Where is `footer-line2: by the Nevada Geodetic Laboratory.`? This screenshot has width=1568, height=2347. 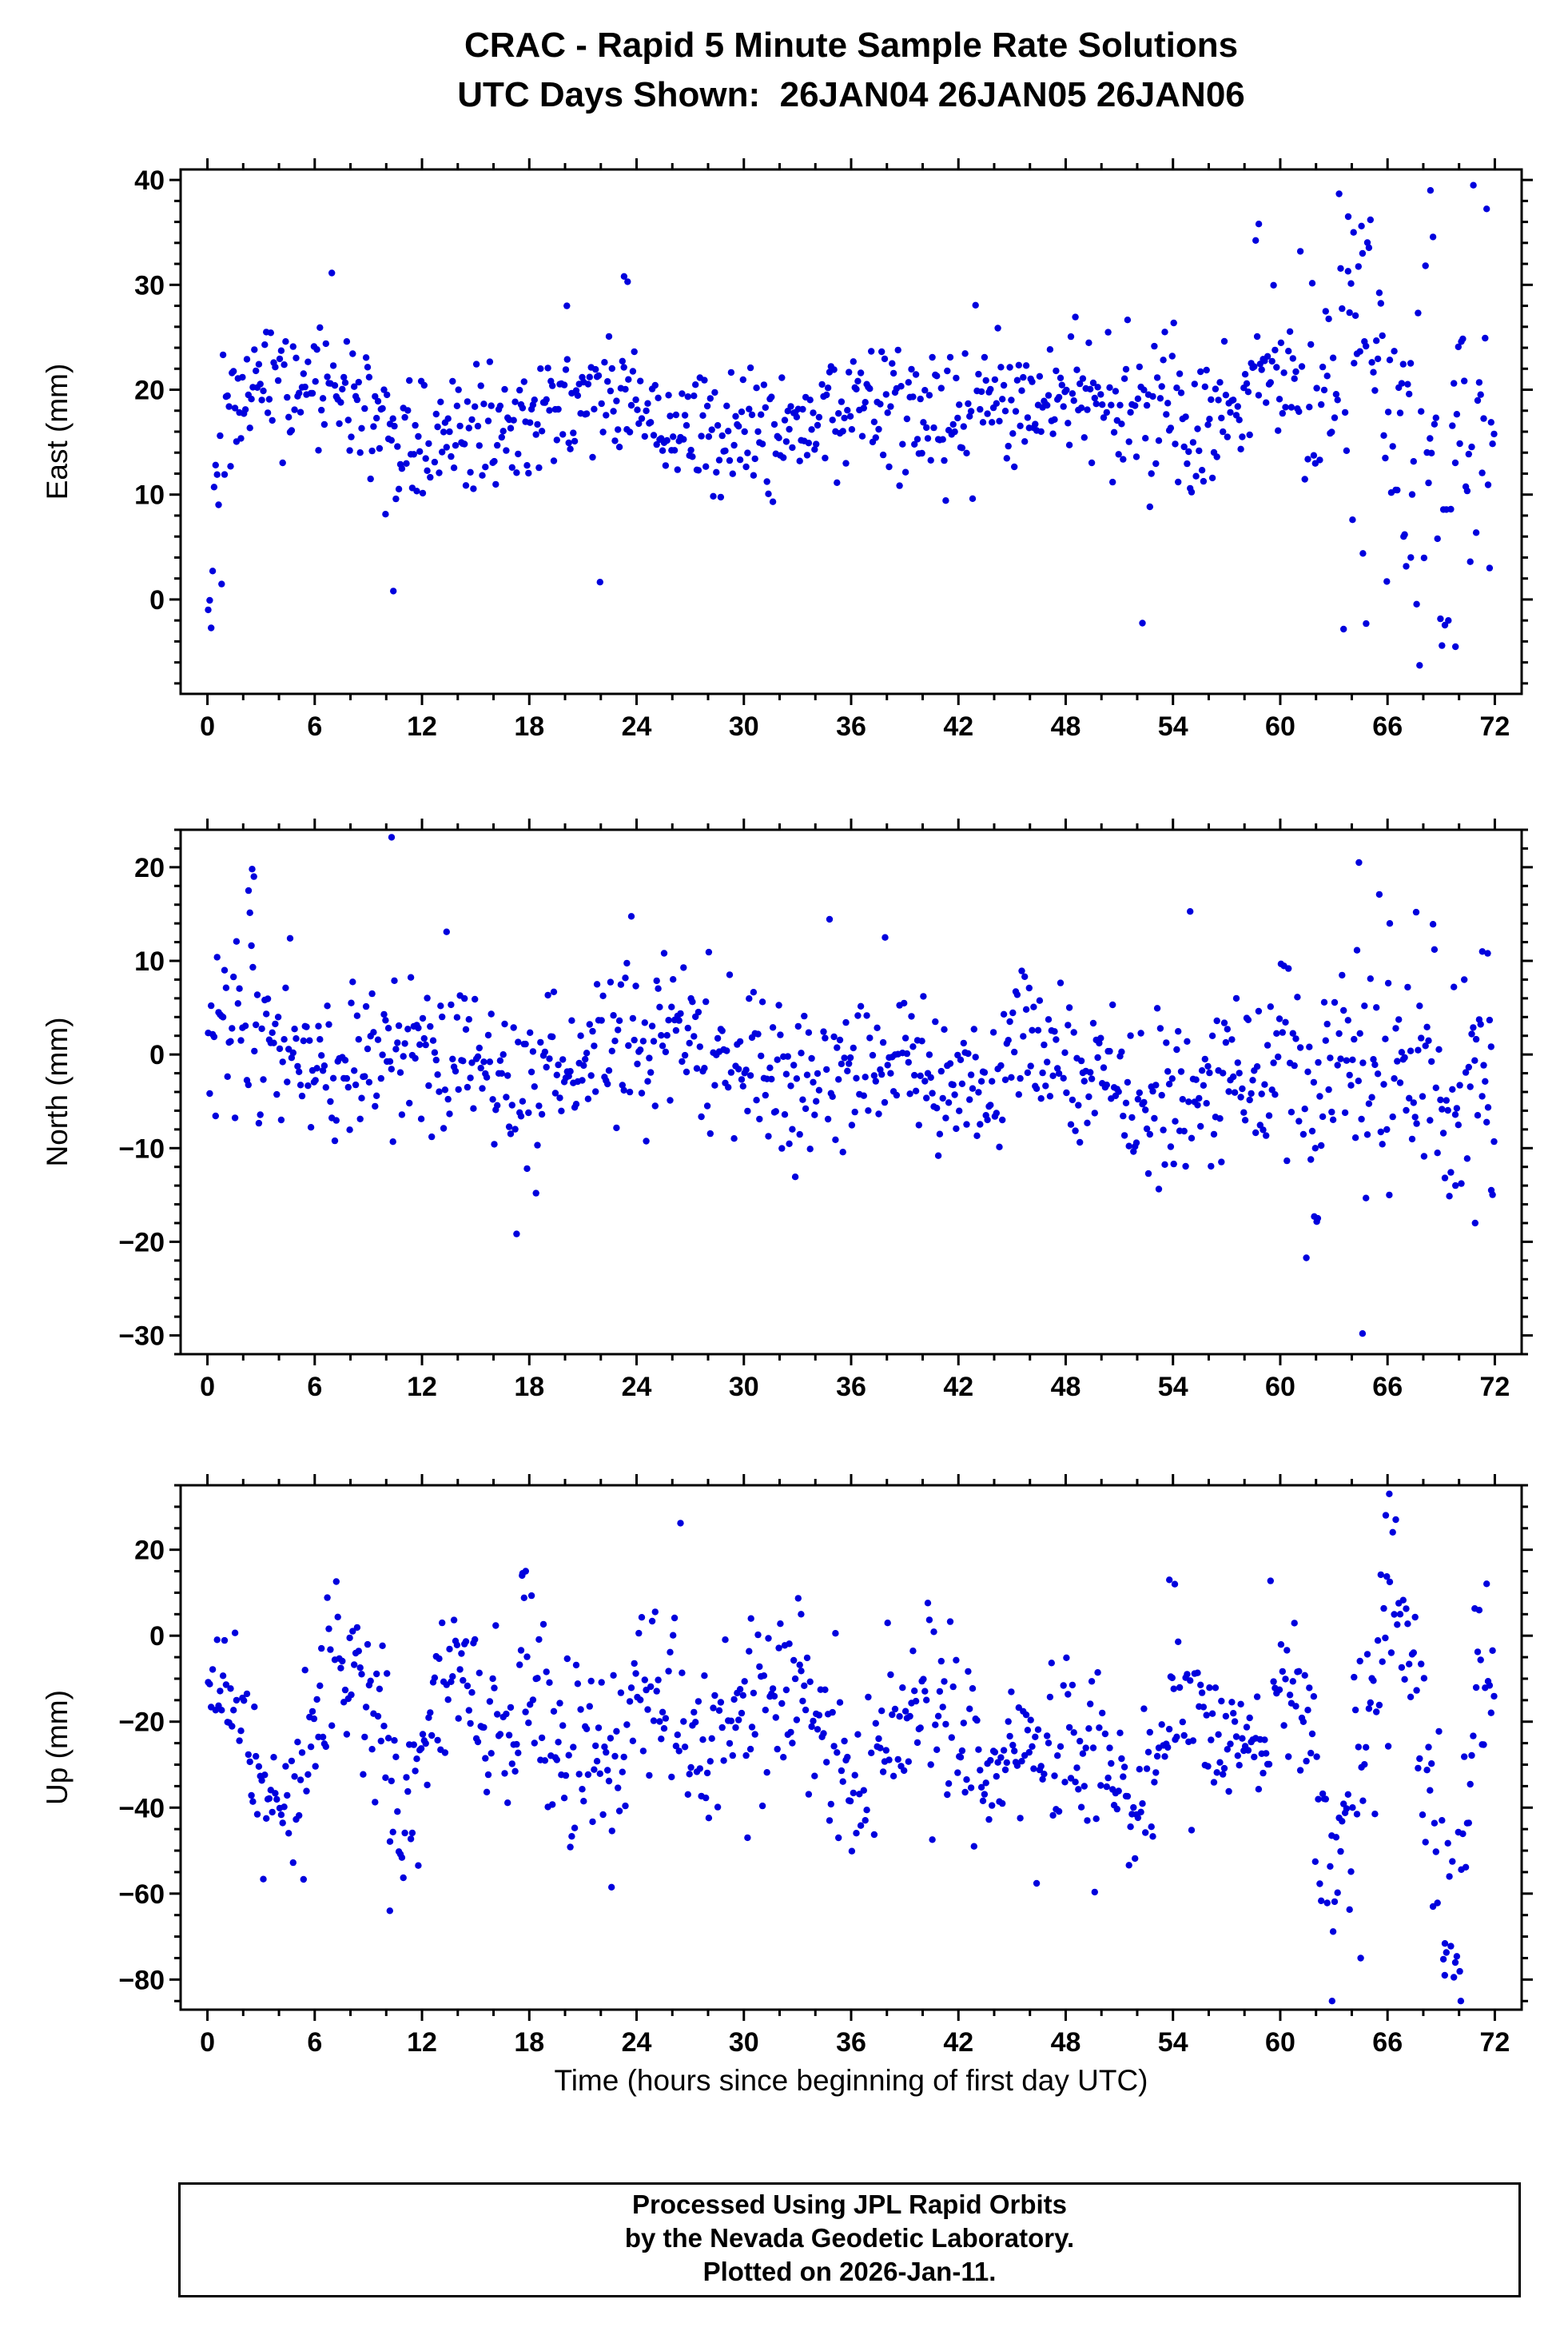
footer-line2: by the Nevada Geodetic Laboratory. is located at coordinates (849, 2238).